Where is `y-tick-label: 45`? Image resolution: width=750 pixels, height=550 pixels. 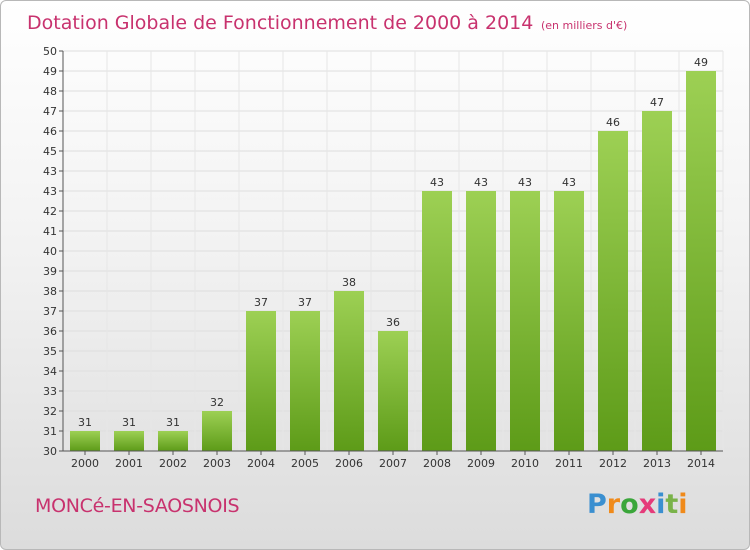 y-tick-label: 45 is located at coordinates (50, 151).